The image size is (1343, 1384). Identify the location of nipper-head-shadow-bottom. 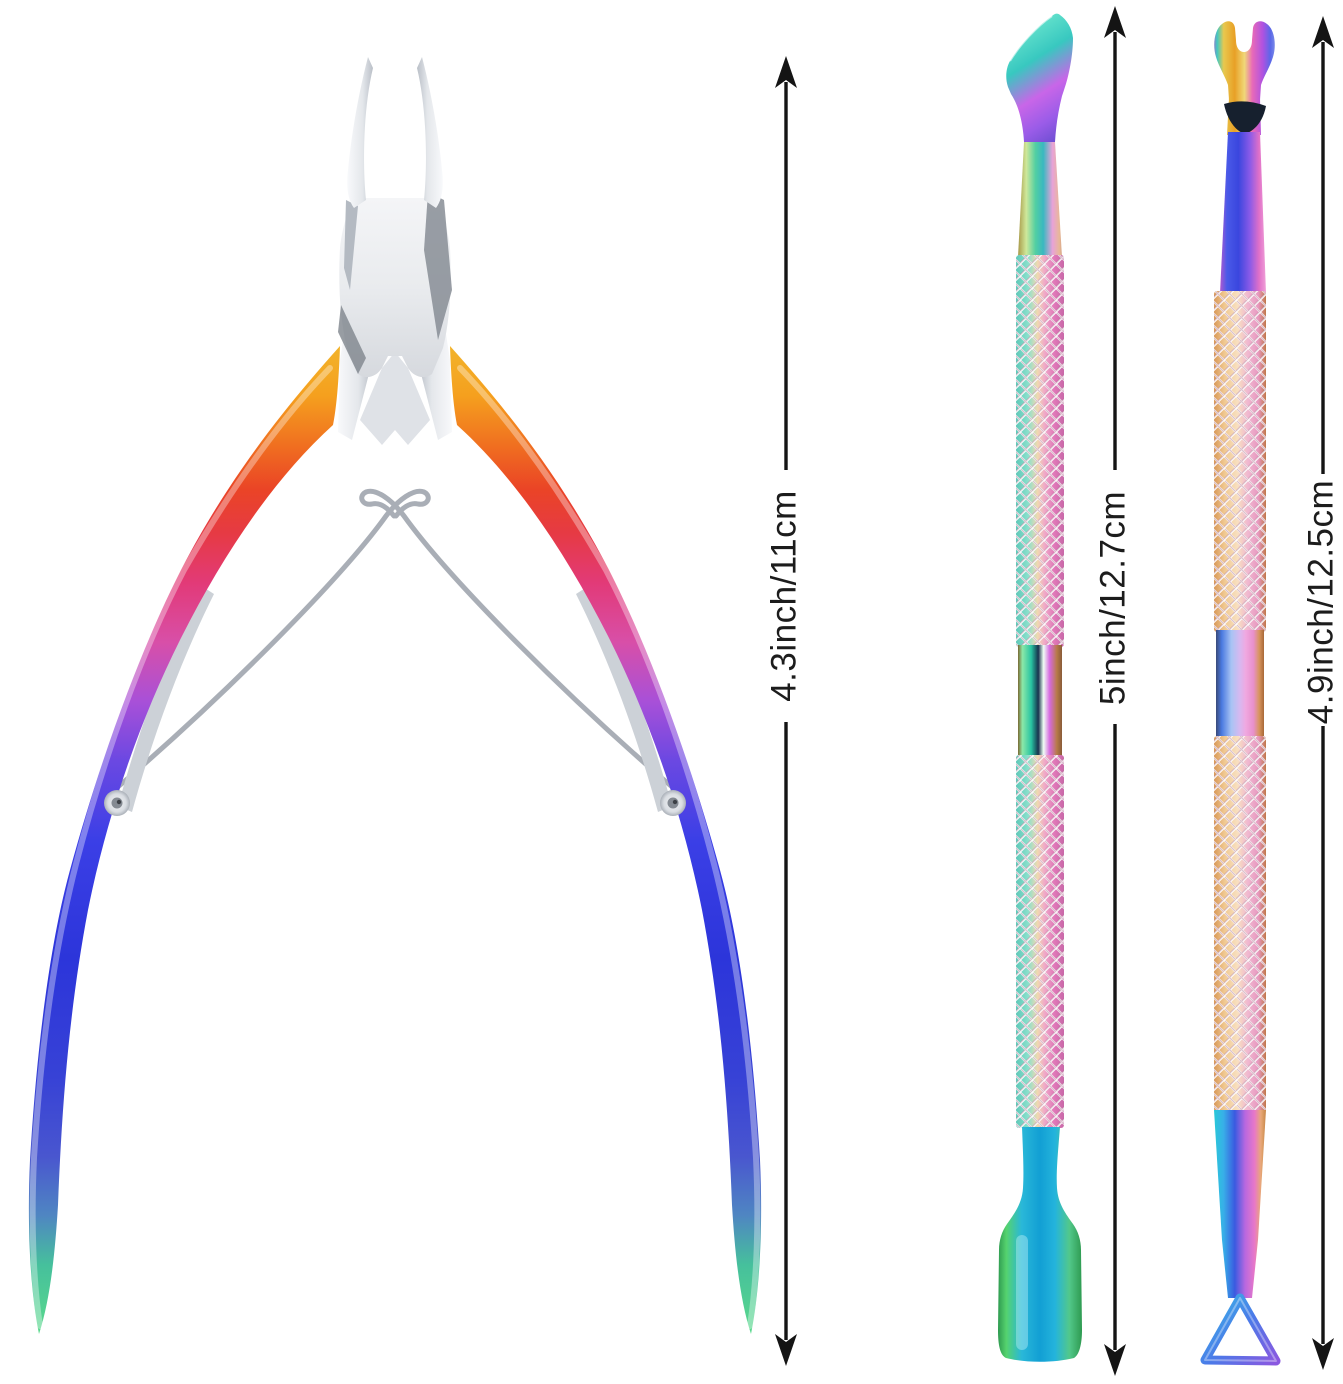
(352, 339).